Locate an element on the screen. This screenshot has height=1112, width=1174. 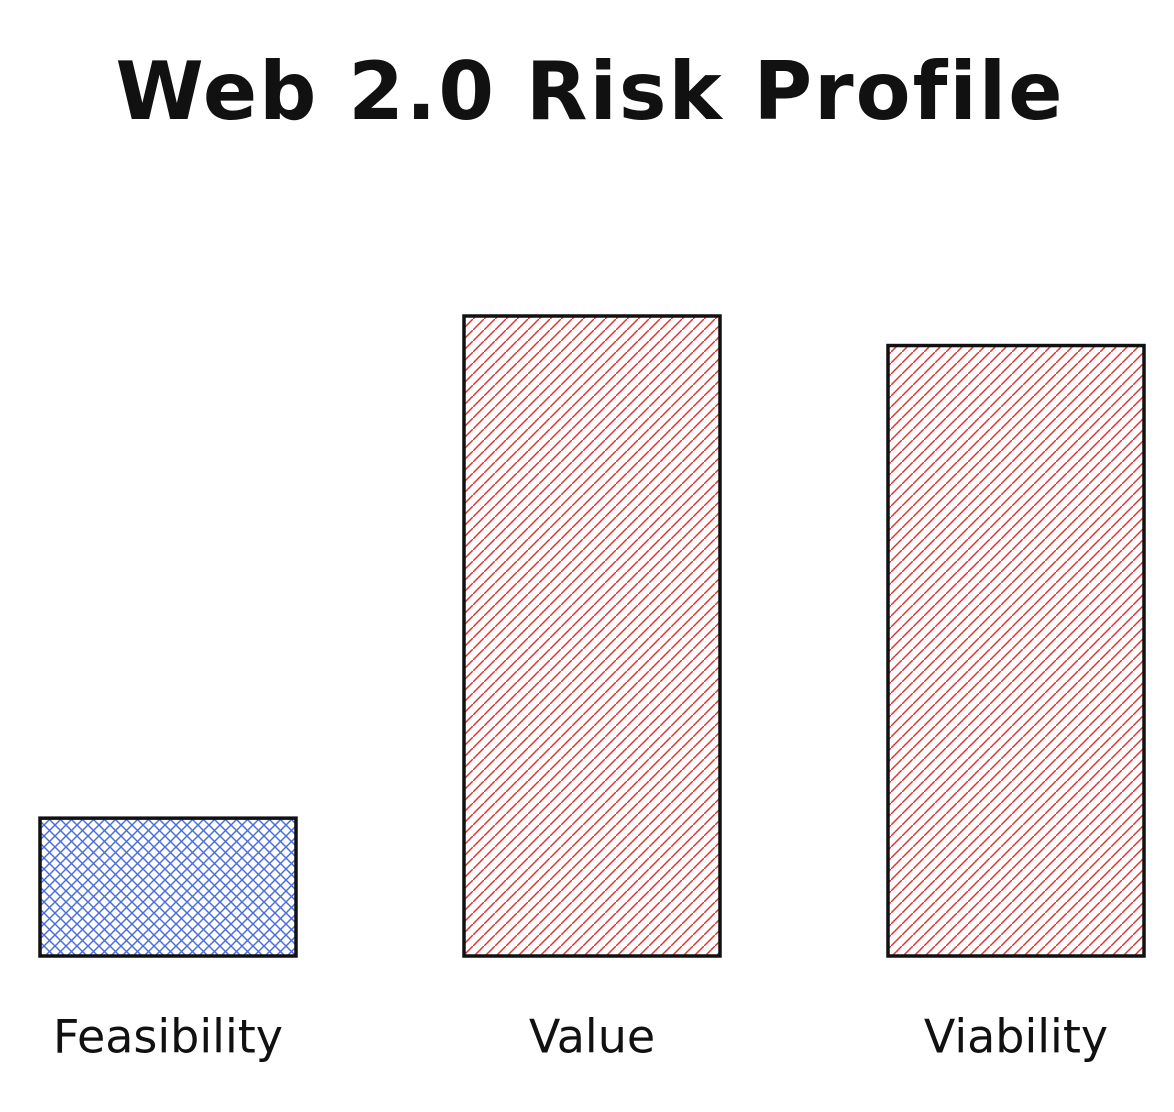
x-tick-label: Feasibility is located at coordinates (168, 1037).